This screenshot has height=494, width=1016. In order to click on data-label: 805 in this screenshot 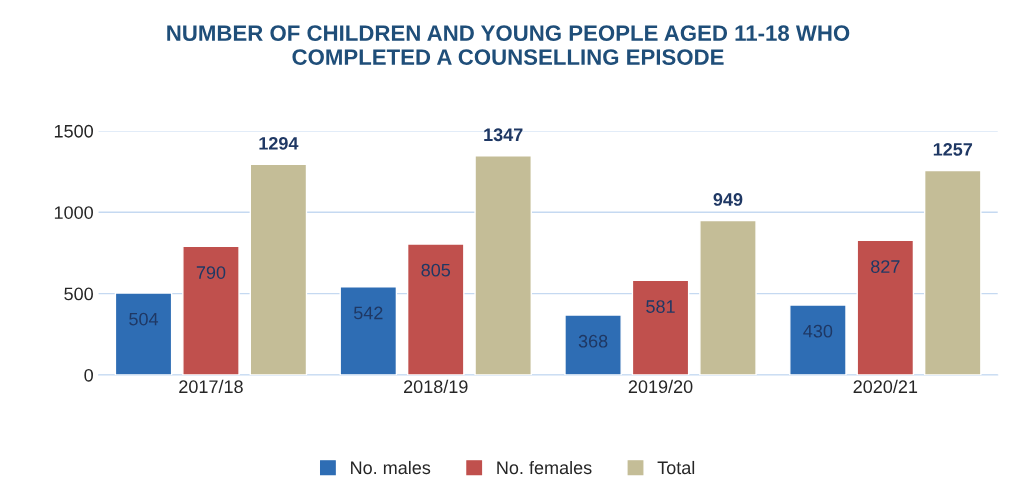, I will do `click(436, 270)`.